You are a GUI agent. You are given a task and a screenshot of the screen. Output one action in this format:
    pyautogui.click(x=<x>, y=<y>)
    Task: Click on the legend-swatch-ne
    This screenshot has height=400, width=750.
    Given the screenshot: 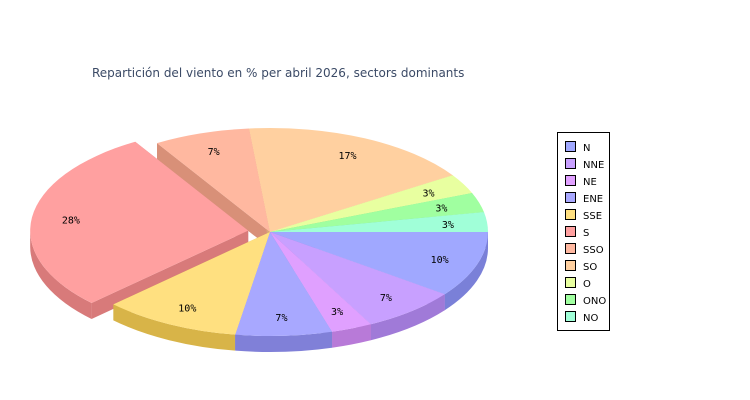 What is the action you would take?
    pyautogui.click(x=570, y=180)
    